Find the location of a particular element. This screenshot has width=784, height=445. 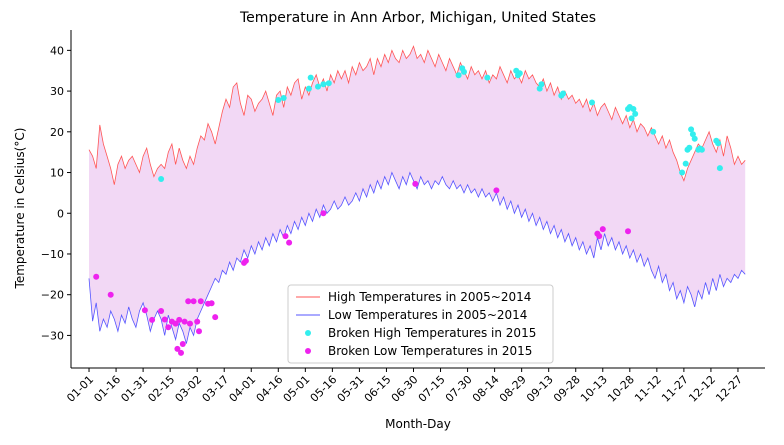

legend-box is located at coordinates (420, 324).